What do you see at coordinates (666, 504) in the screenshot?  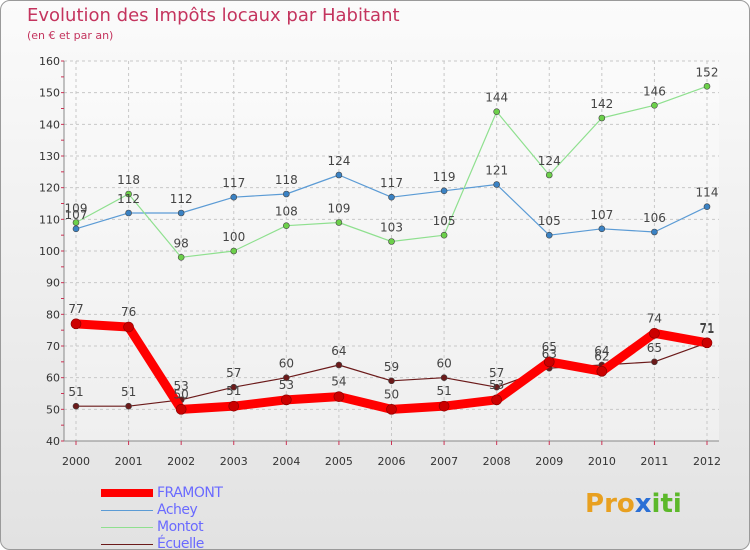 I see `logo-letter: t` at bounding box center [666, 504].